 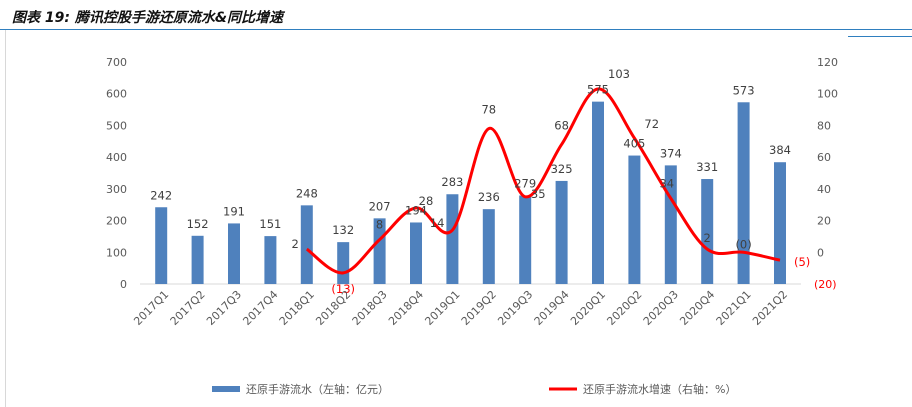 What do you see at coordinates (802, 262) in the screenshot?
I see `line-value-label: (5)` at bounding box center [802, 262].